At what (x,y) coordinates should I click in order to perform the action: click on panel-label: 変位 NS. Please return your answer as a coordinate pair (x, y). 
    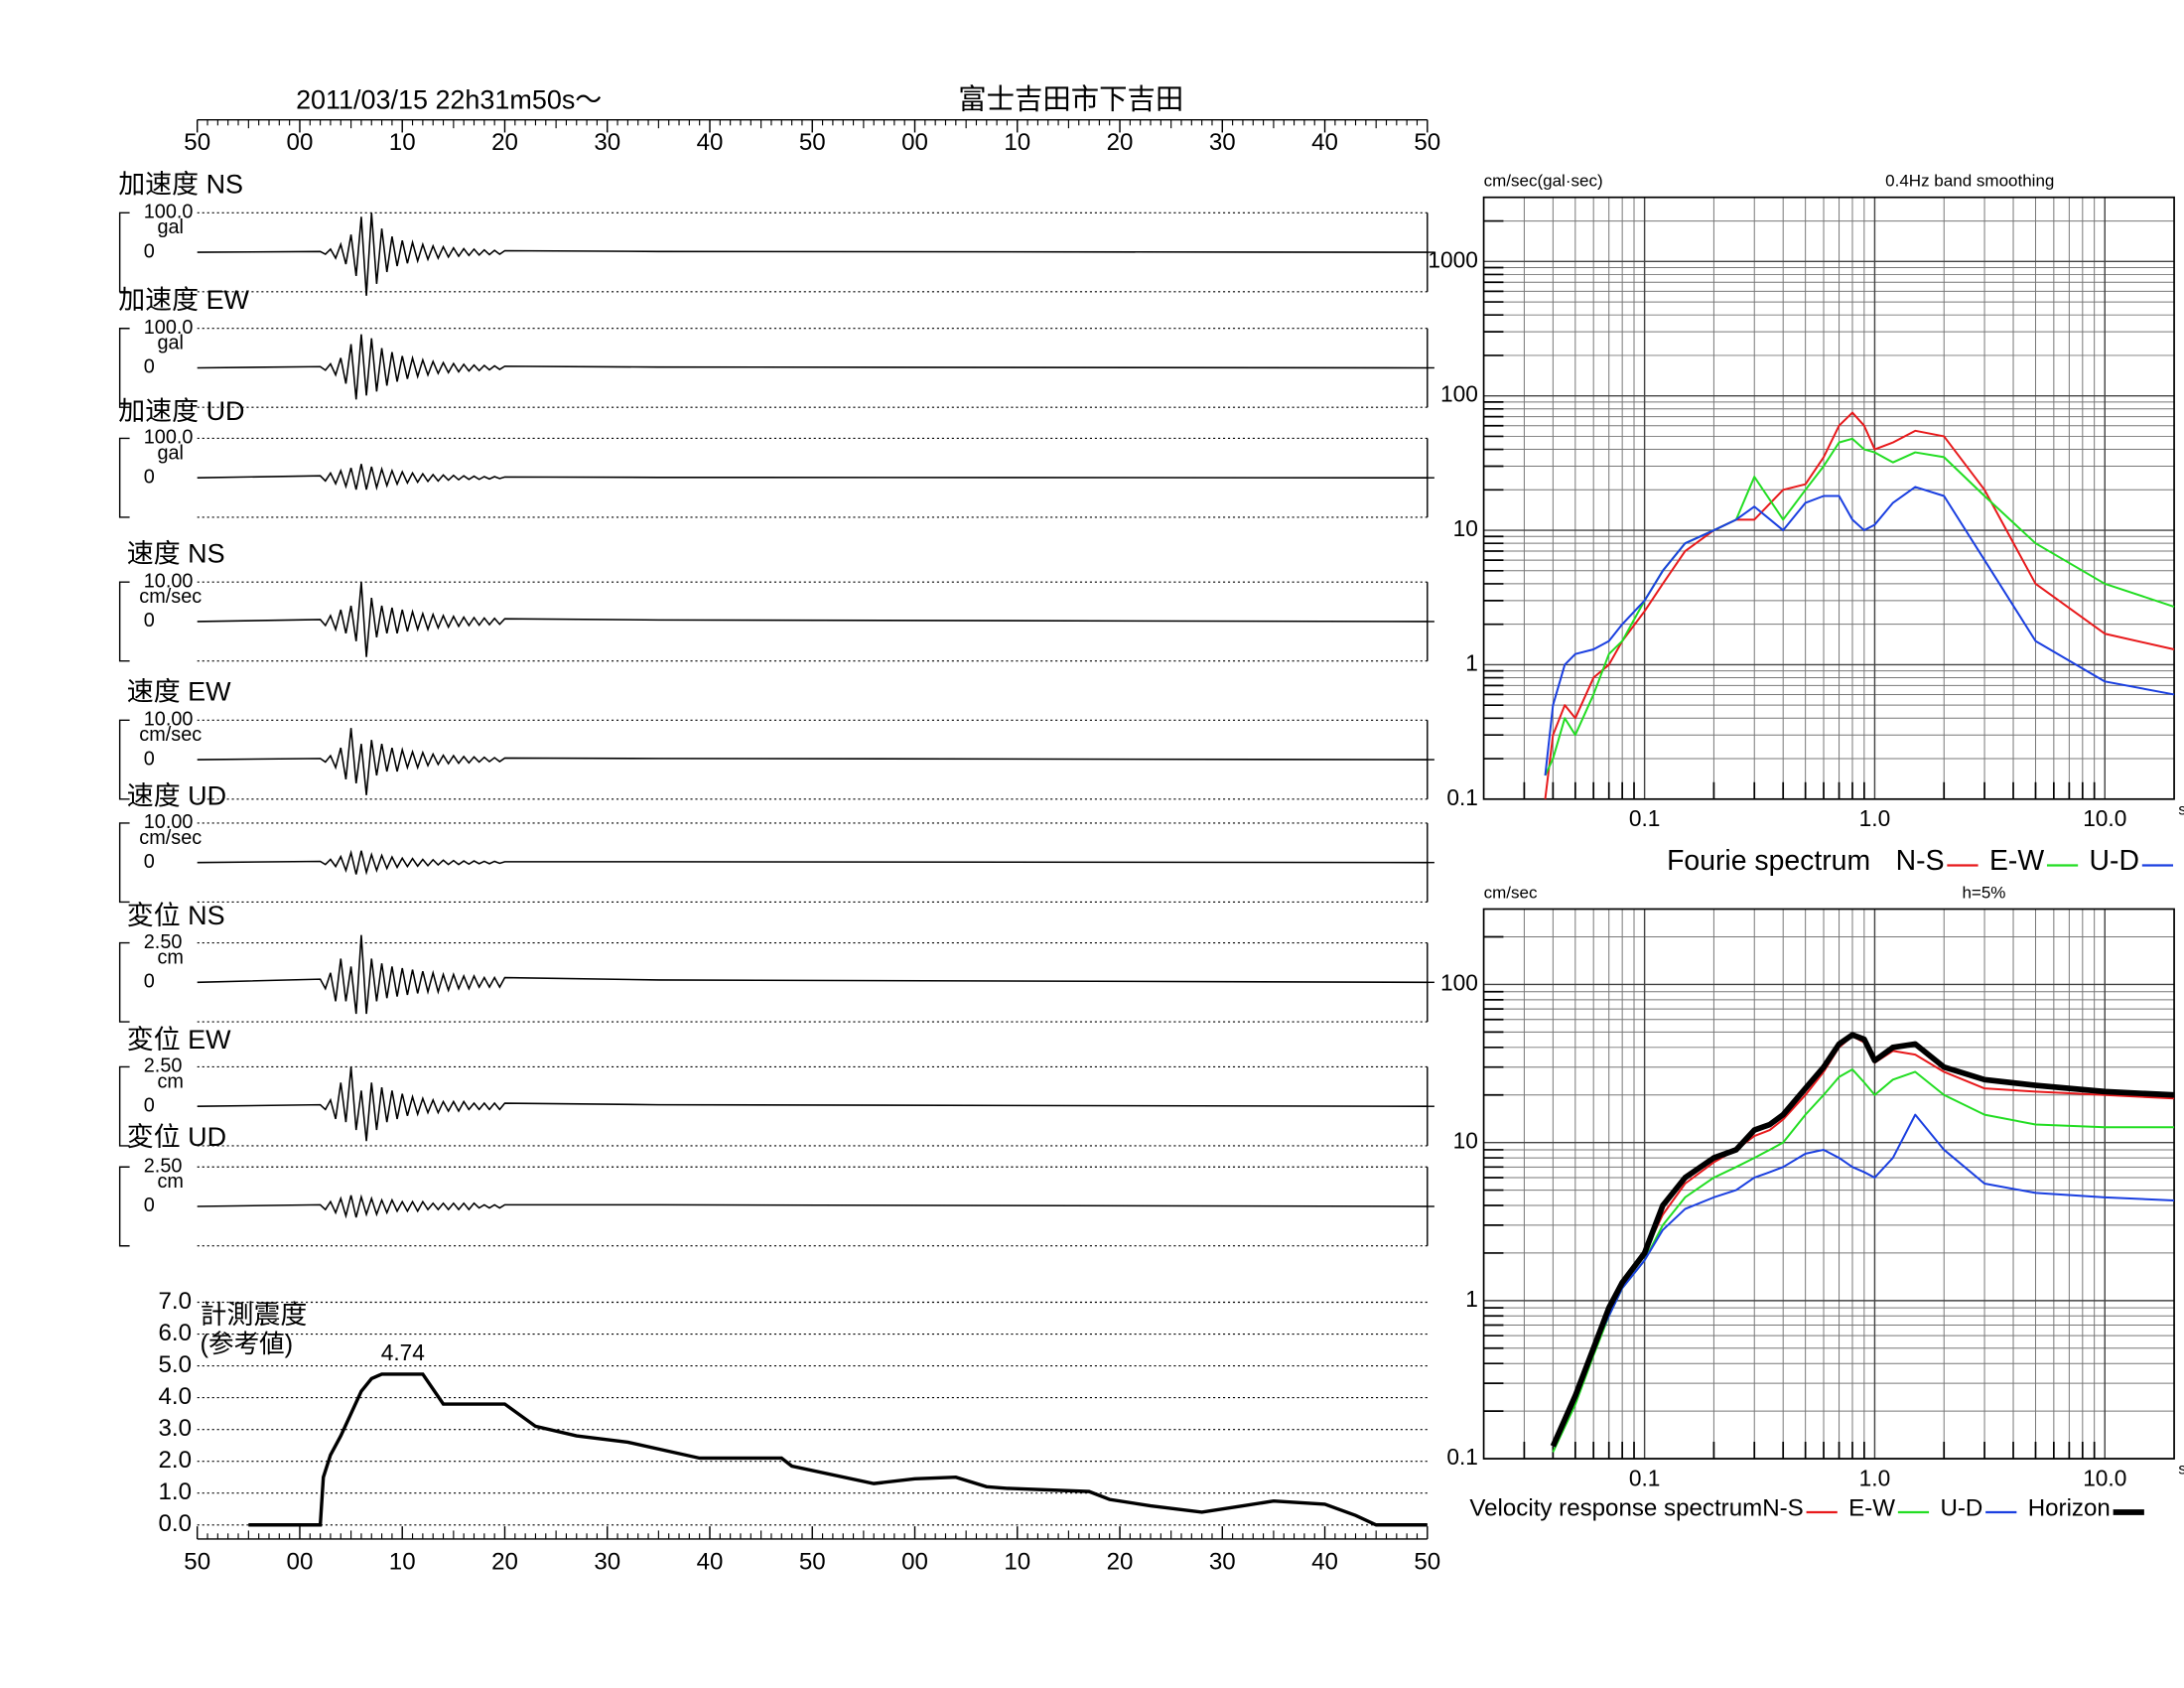
    Looking at the image, I should click on (176, 915).